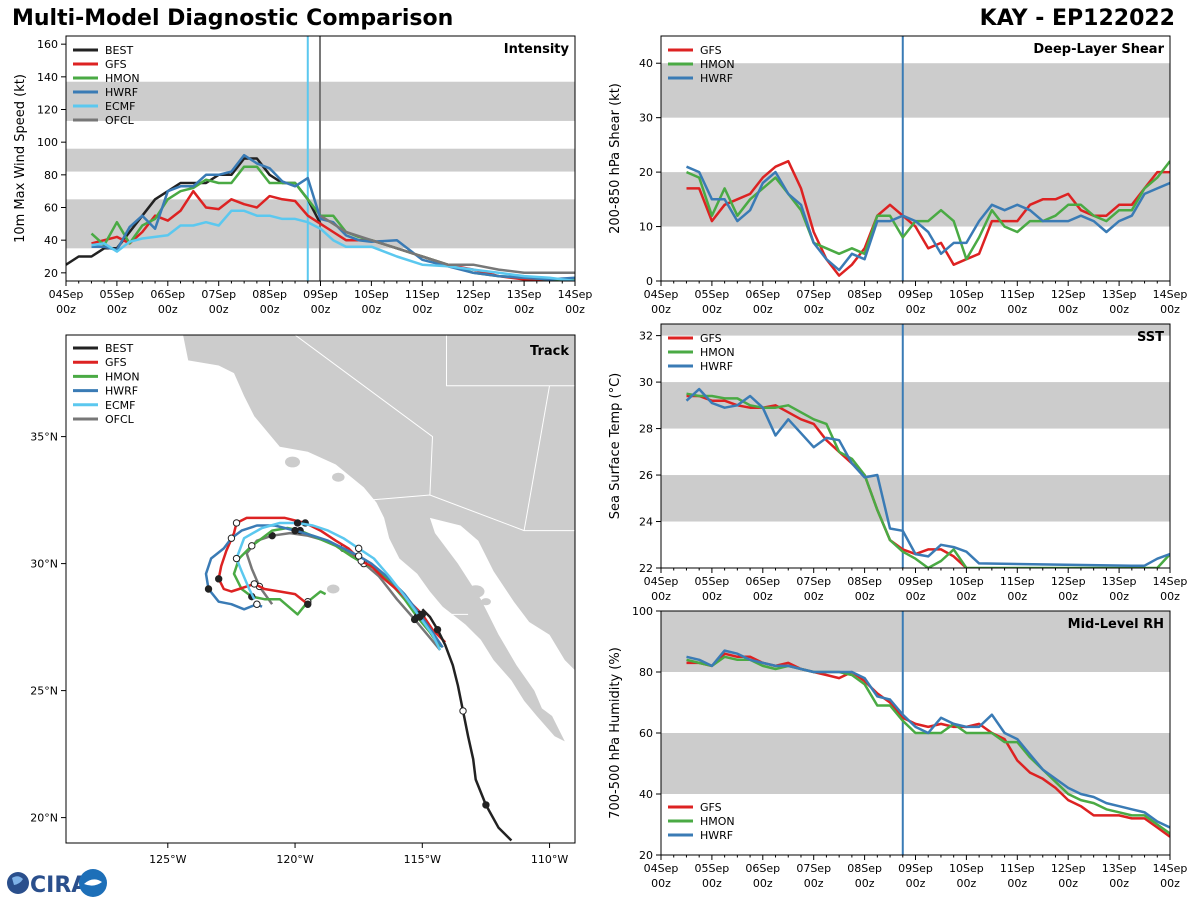  I want to click on series-line-ofcl, so click(447, 244).